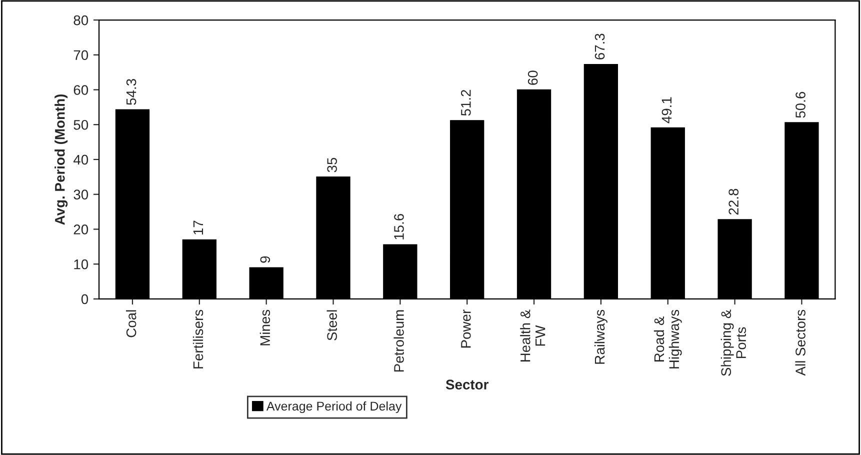 This screenshot has height=455, width=861. What do you see at coordinates (467, 385) in the screenshot?
I see `x-axis-title: Sector` at bounding box center [467, 385].